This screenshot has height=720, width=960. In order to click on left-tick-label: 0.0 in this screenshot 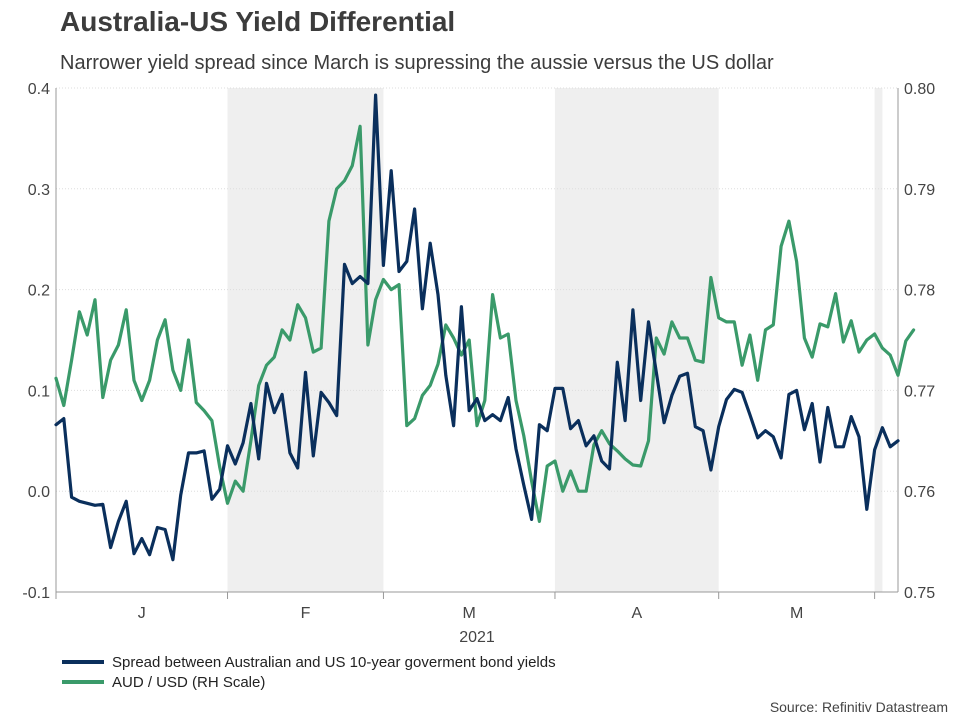, I will do `click(39, 492)`.